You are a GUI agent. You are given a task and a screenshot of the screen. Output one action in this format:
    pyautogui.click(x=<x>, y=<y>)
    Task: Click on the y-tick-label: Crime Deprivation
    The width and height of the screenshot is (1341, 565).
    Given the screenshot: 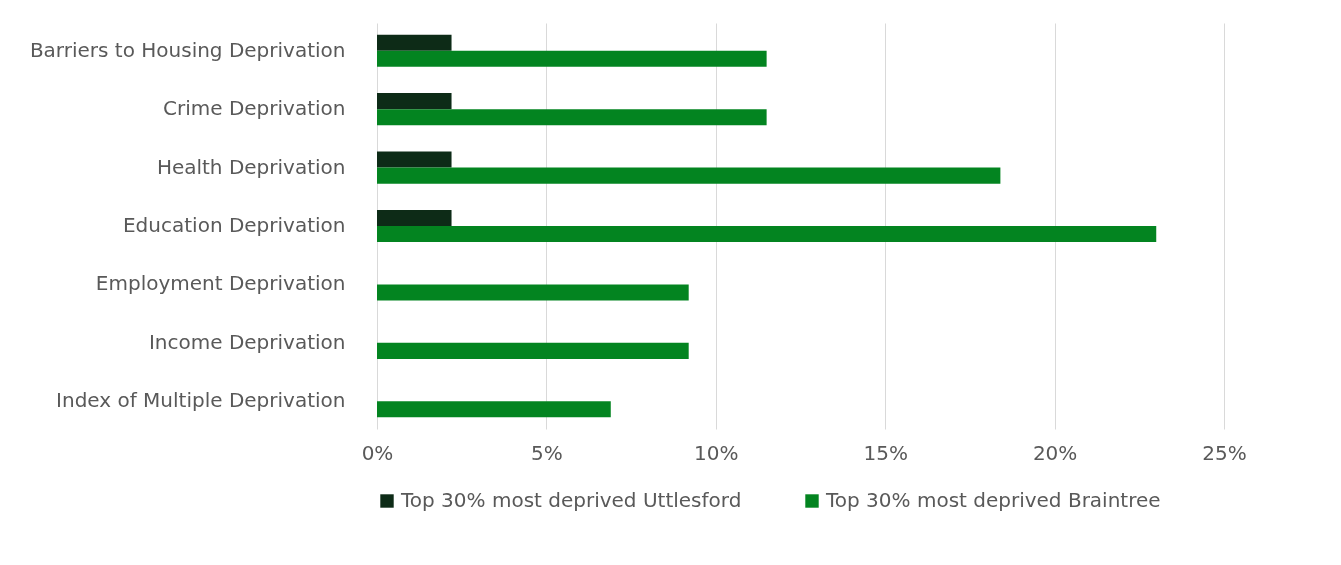 What is the action you would take?
    pyautogui.click(x=254, y=108)
    